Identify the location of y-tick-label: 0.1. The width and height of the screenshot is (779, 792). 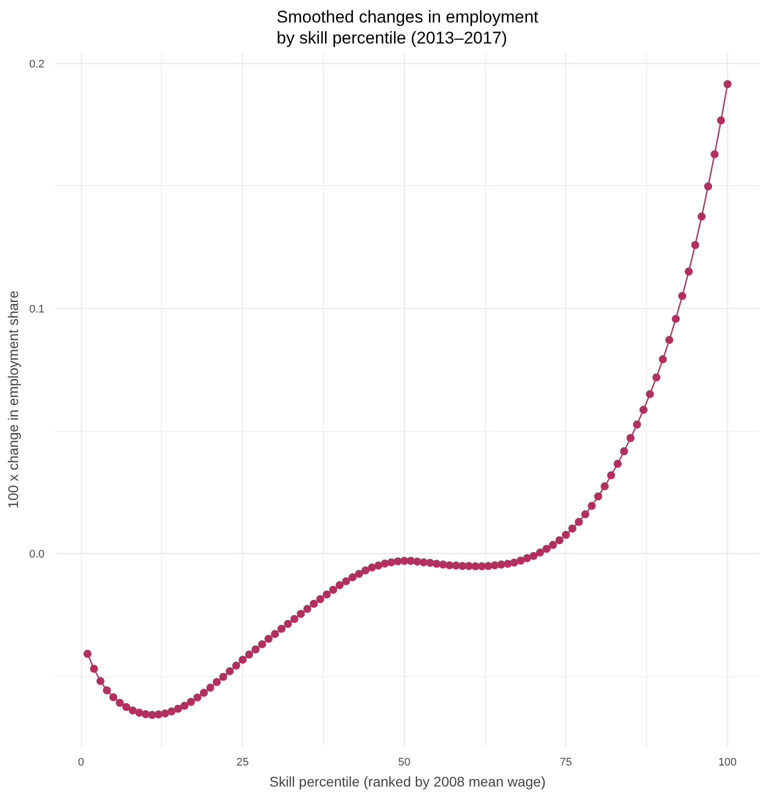
(37, 310).